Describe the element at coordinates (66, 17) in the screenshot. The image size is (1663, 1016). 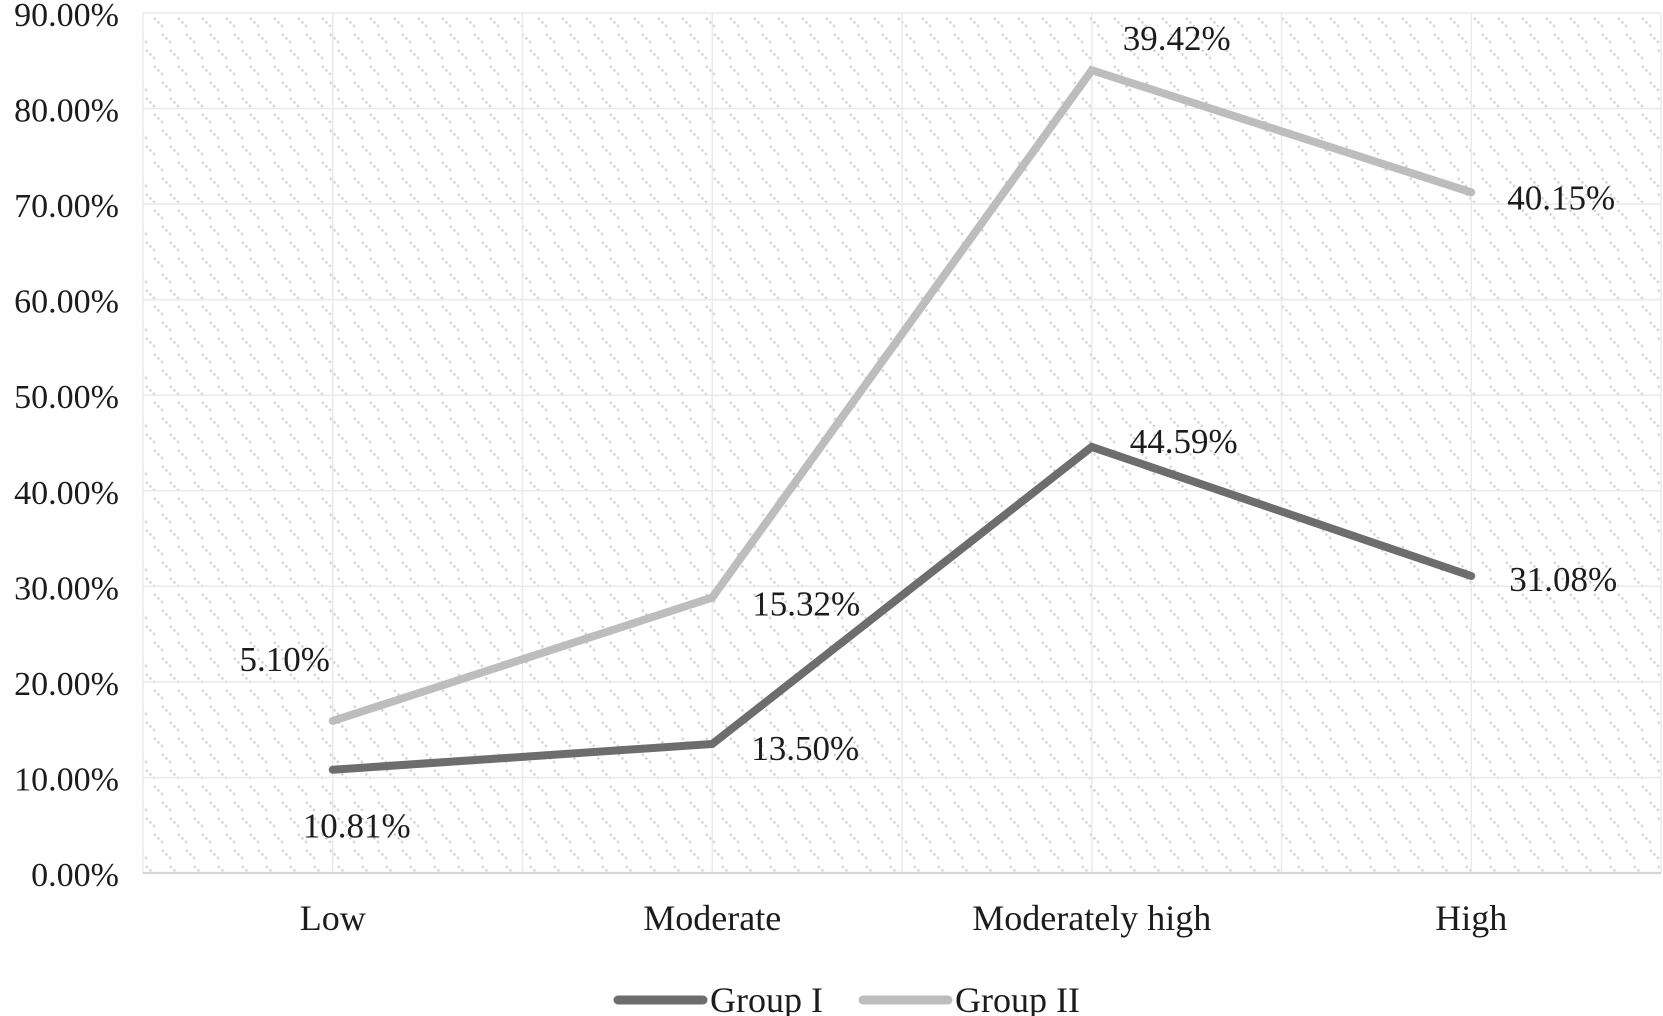
I see `y-tick-label: 90.00%` at that location.